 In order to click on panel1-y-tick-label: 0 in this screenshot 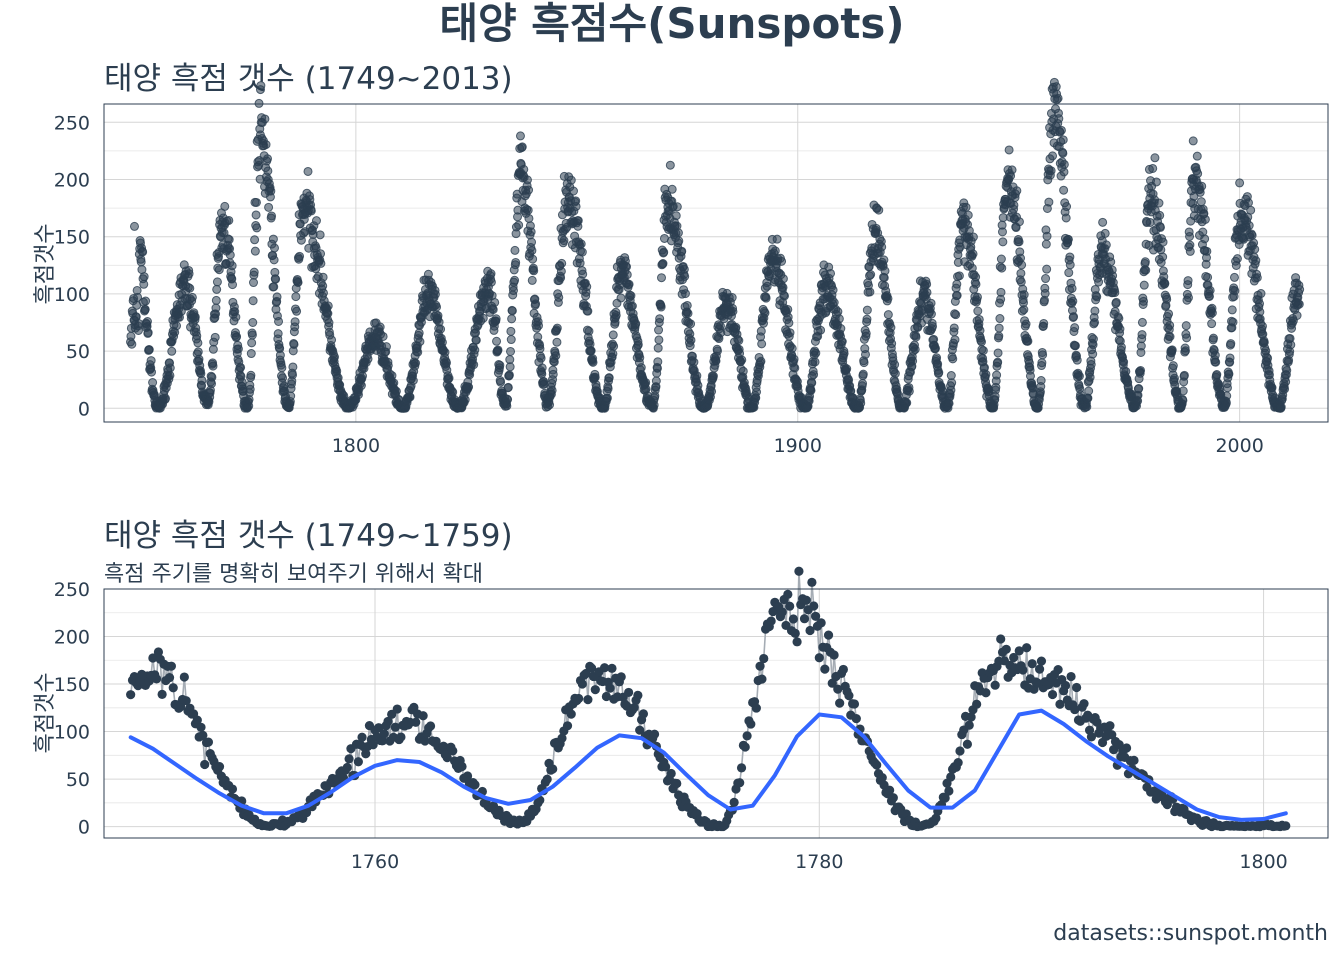, I will do `click(84, 409)`.